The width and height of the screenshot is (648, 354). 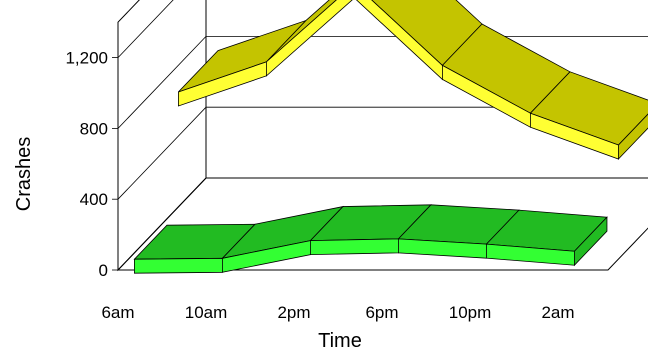 I want to click on x-tick-label-2: 2pm, so click(x=293, y=312).